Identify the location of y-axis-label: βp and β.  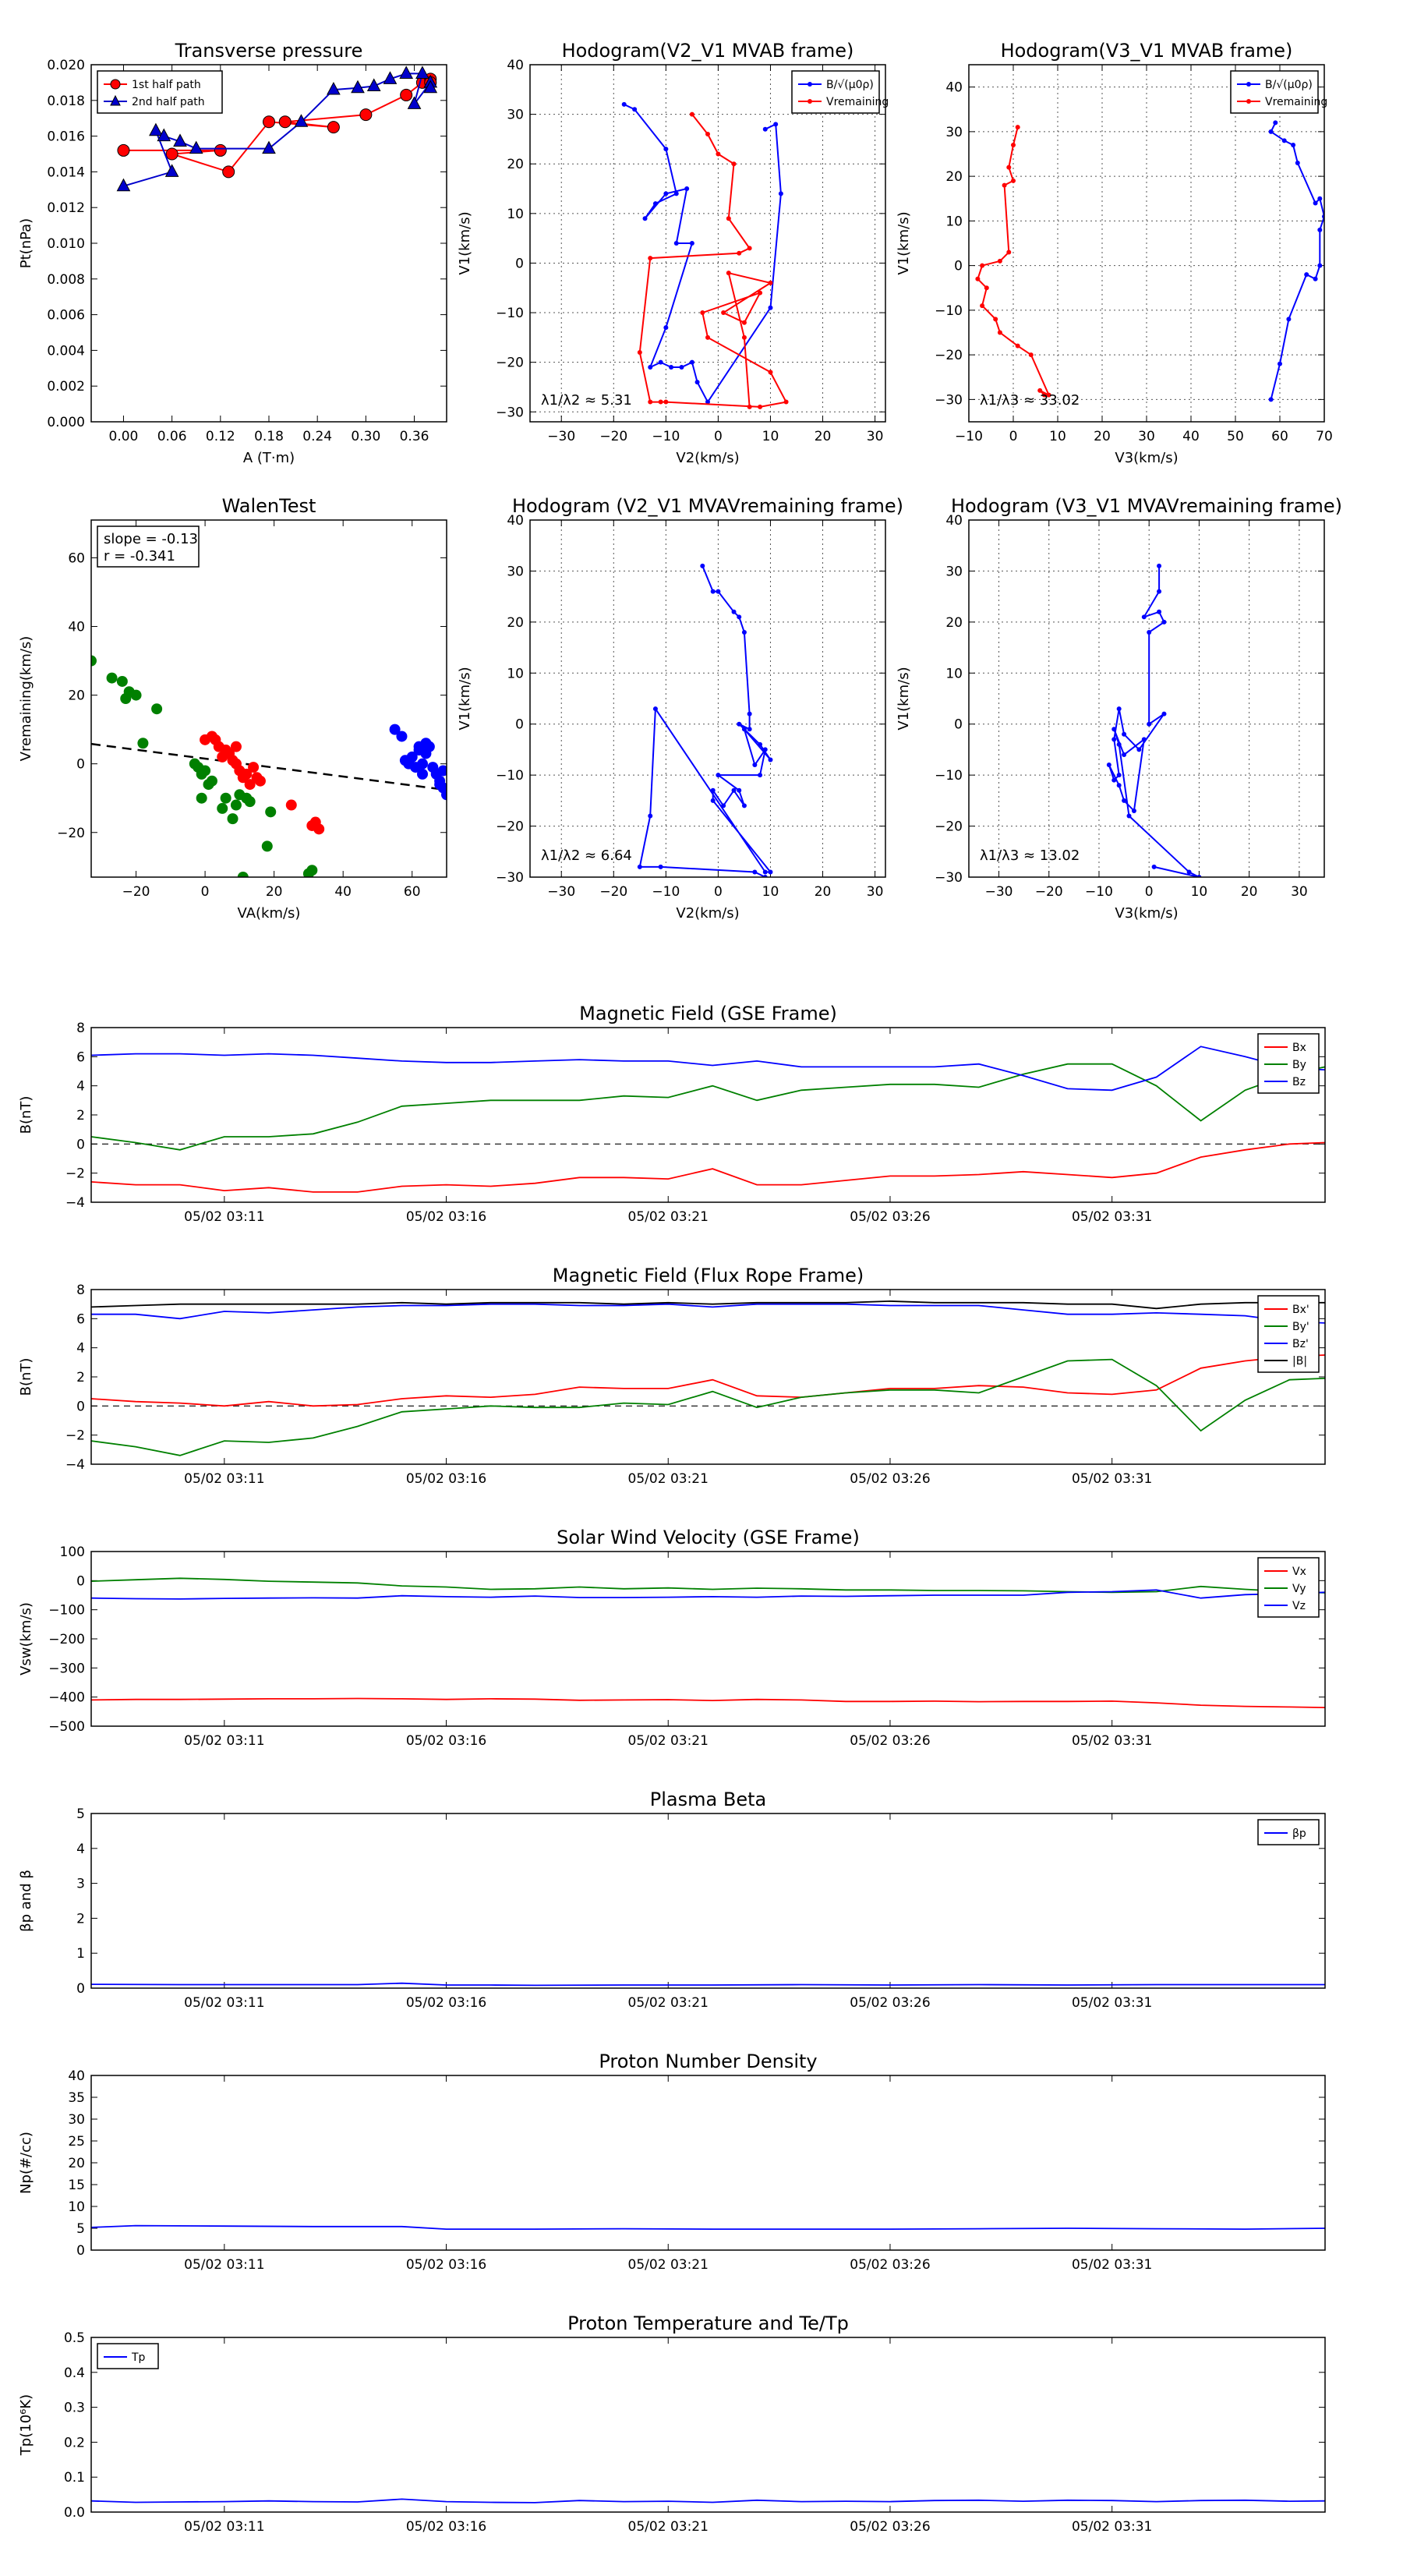
(26, 1901).